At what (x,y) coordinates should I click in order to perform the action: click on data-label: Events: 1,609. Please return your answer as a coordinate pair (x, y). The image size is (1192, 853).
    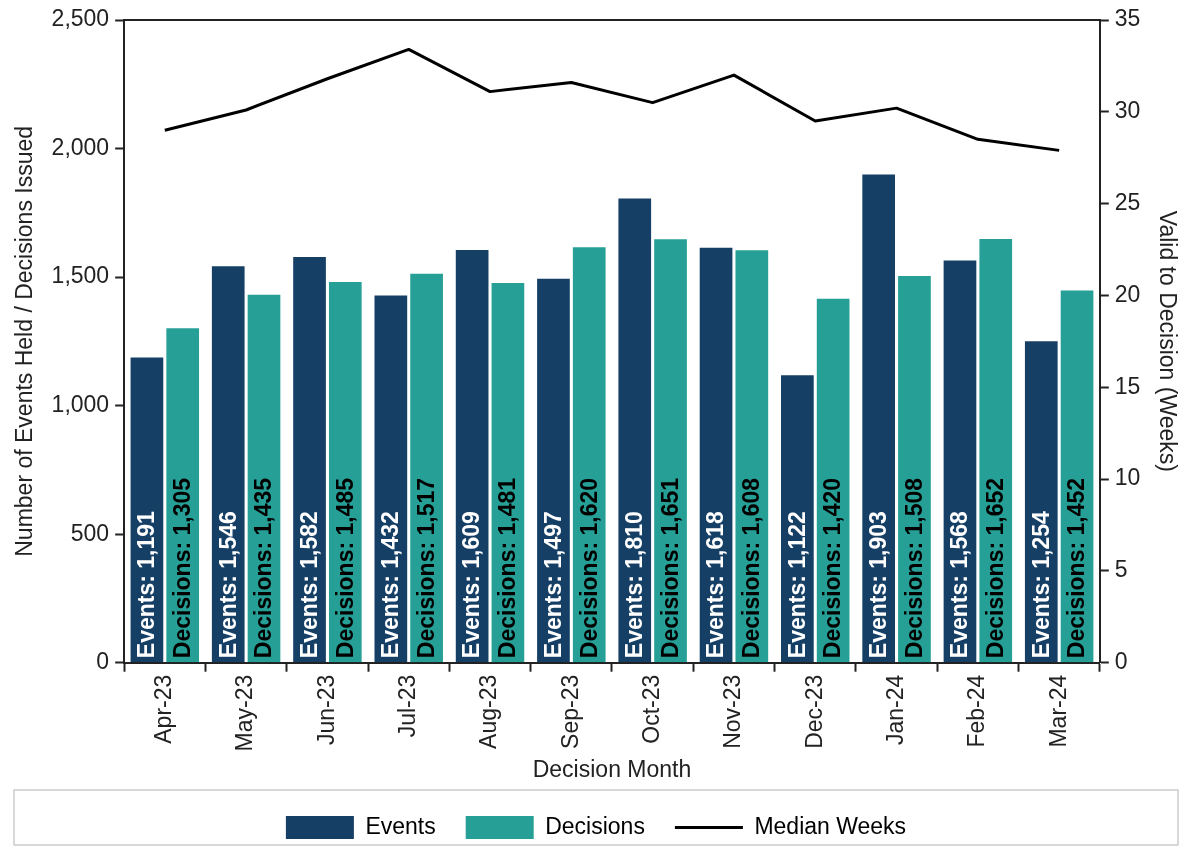
    Looking at the image, I should click on (471, 585).